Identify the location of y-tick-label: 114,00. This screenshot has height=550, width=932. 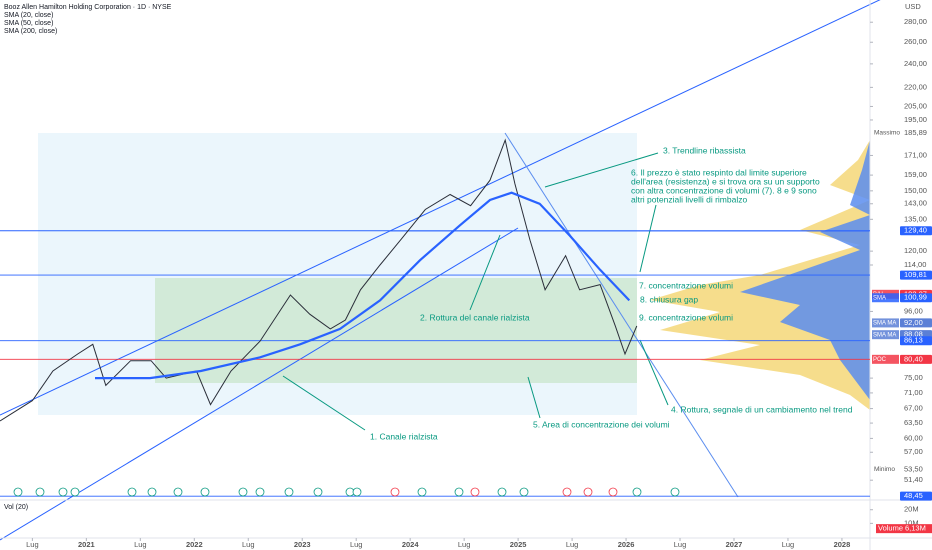
(915, 264).